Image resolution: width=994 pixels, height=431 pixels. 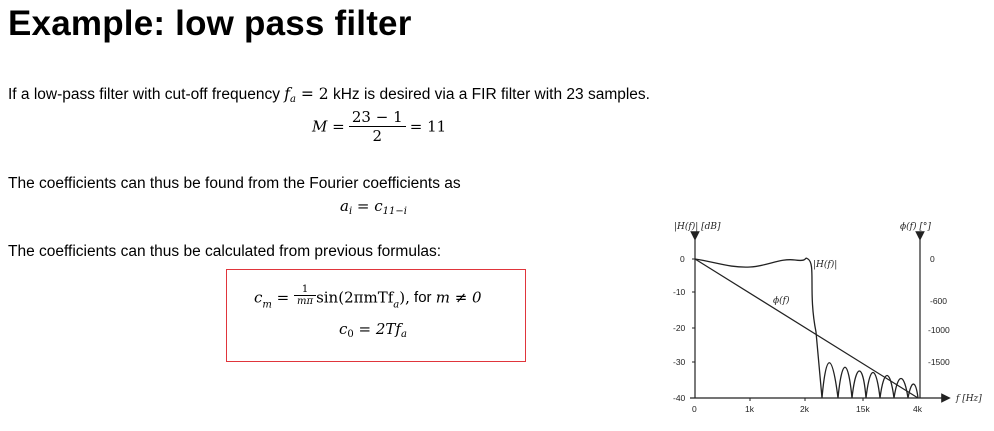 I want to click on right-tick-2: -1000, so click(x=939, y=330).